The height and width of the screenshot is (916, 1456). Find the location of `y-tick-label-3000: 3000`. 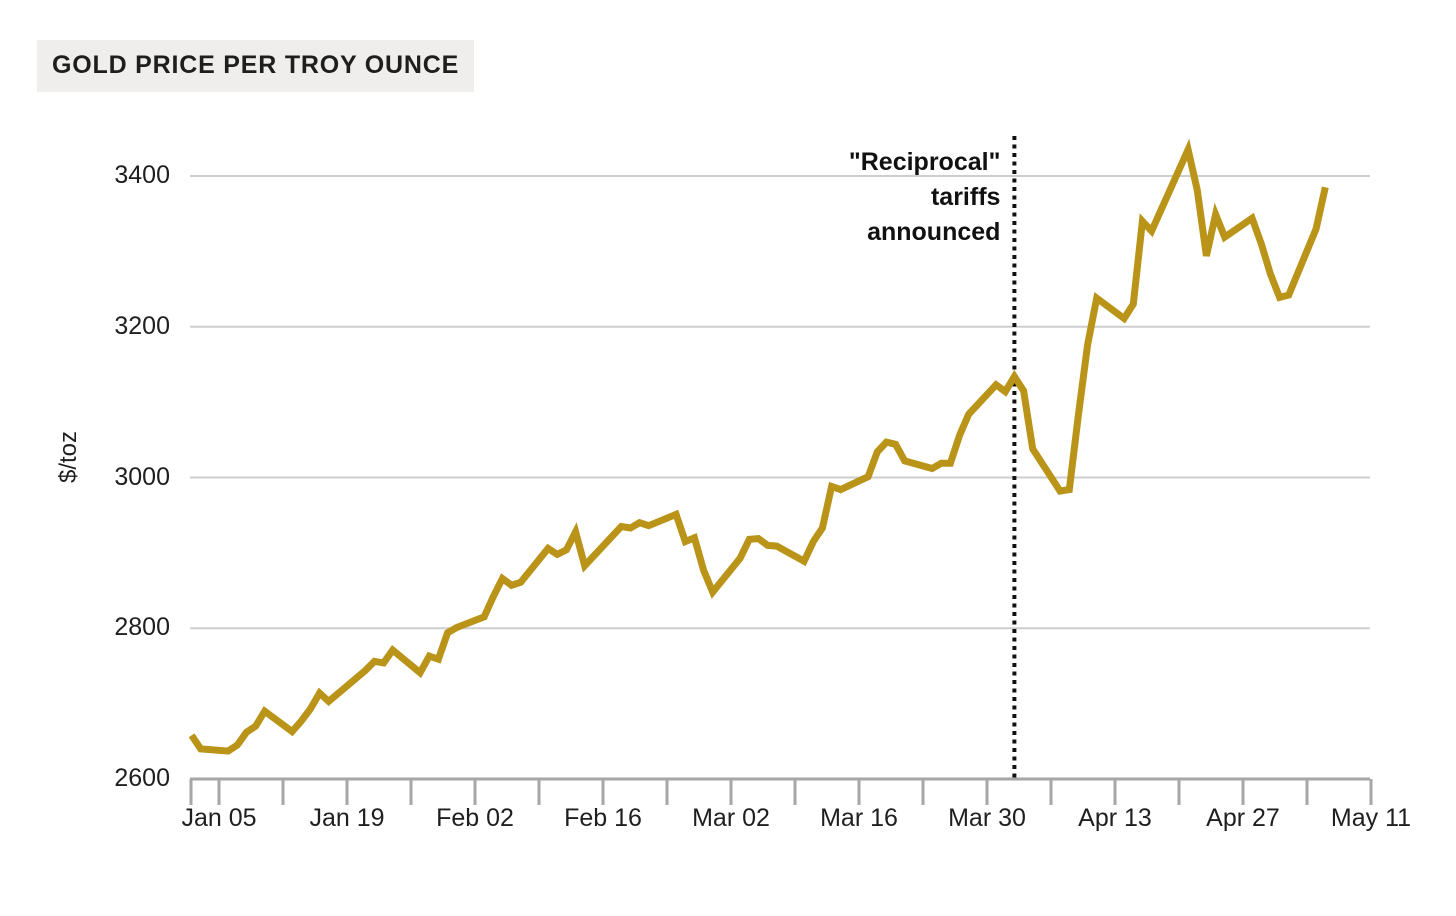

y-tick-label-3000: 3000 is located at coordinates (142, 476).